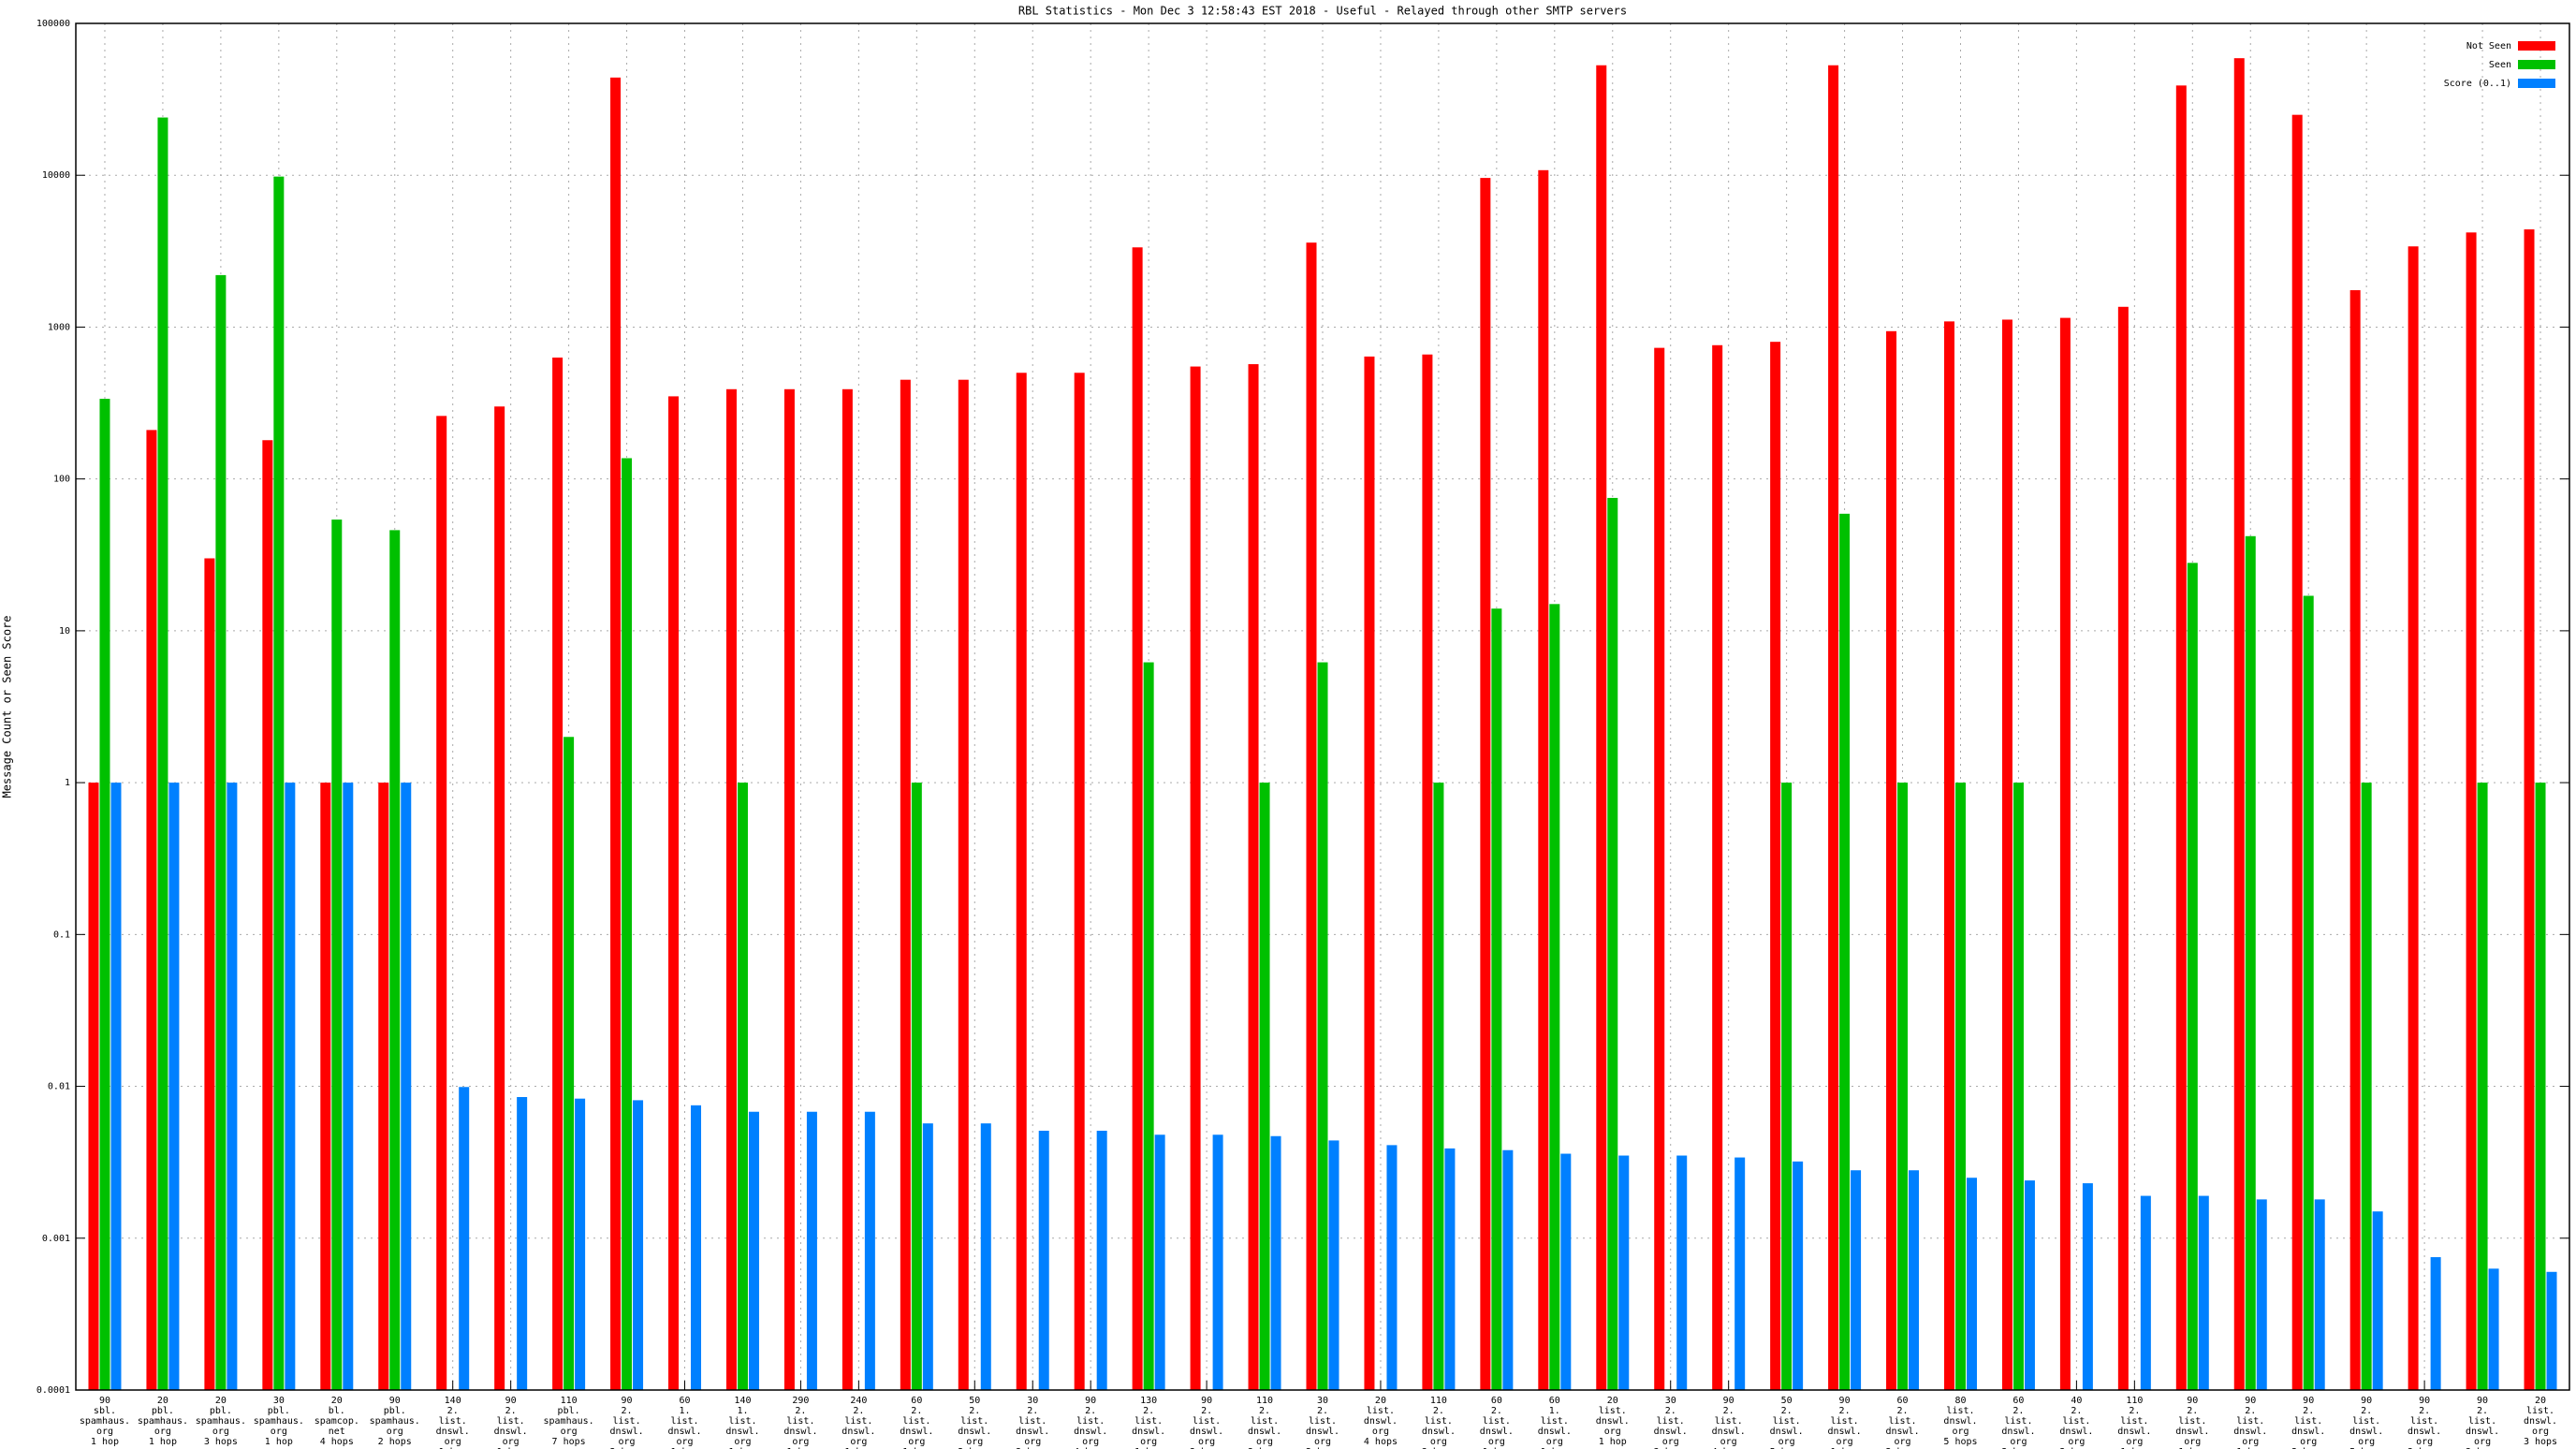 This screenshot has width=2576, height=1449. What do you see at coordinates (337, 1432) in the screenshot?
I see `x-tick-line: net` at bounding box center [337, 1432].